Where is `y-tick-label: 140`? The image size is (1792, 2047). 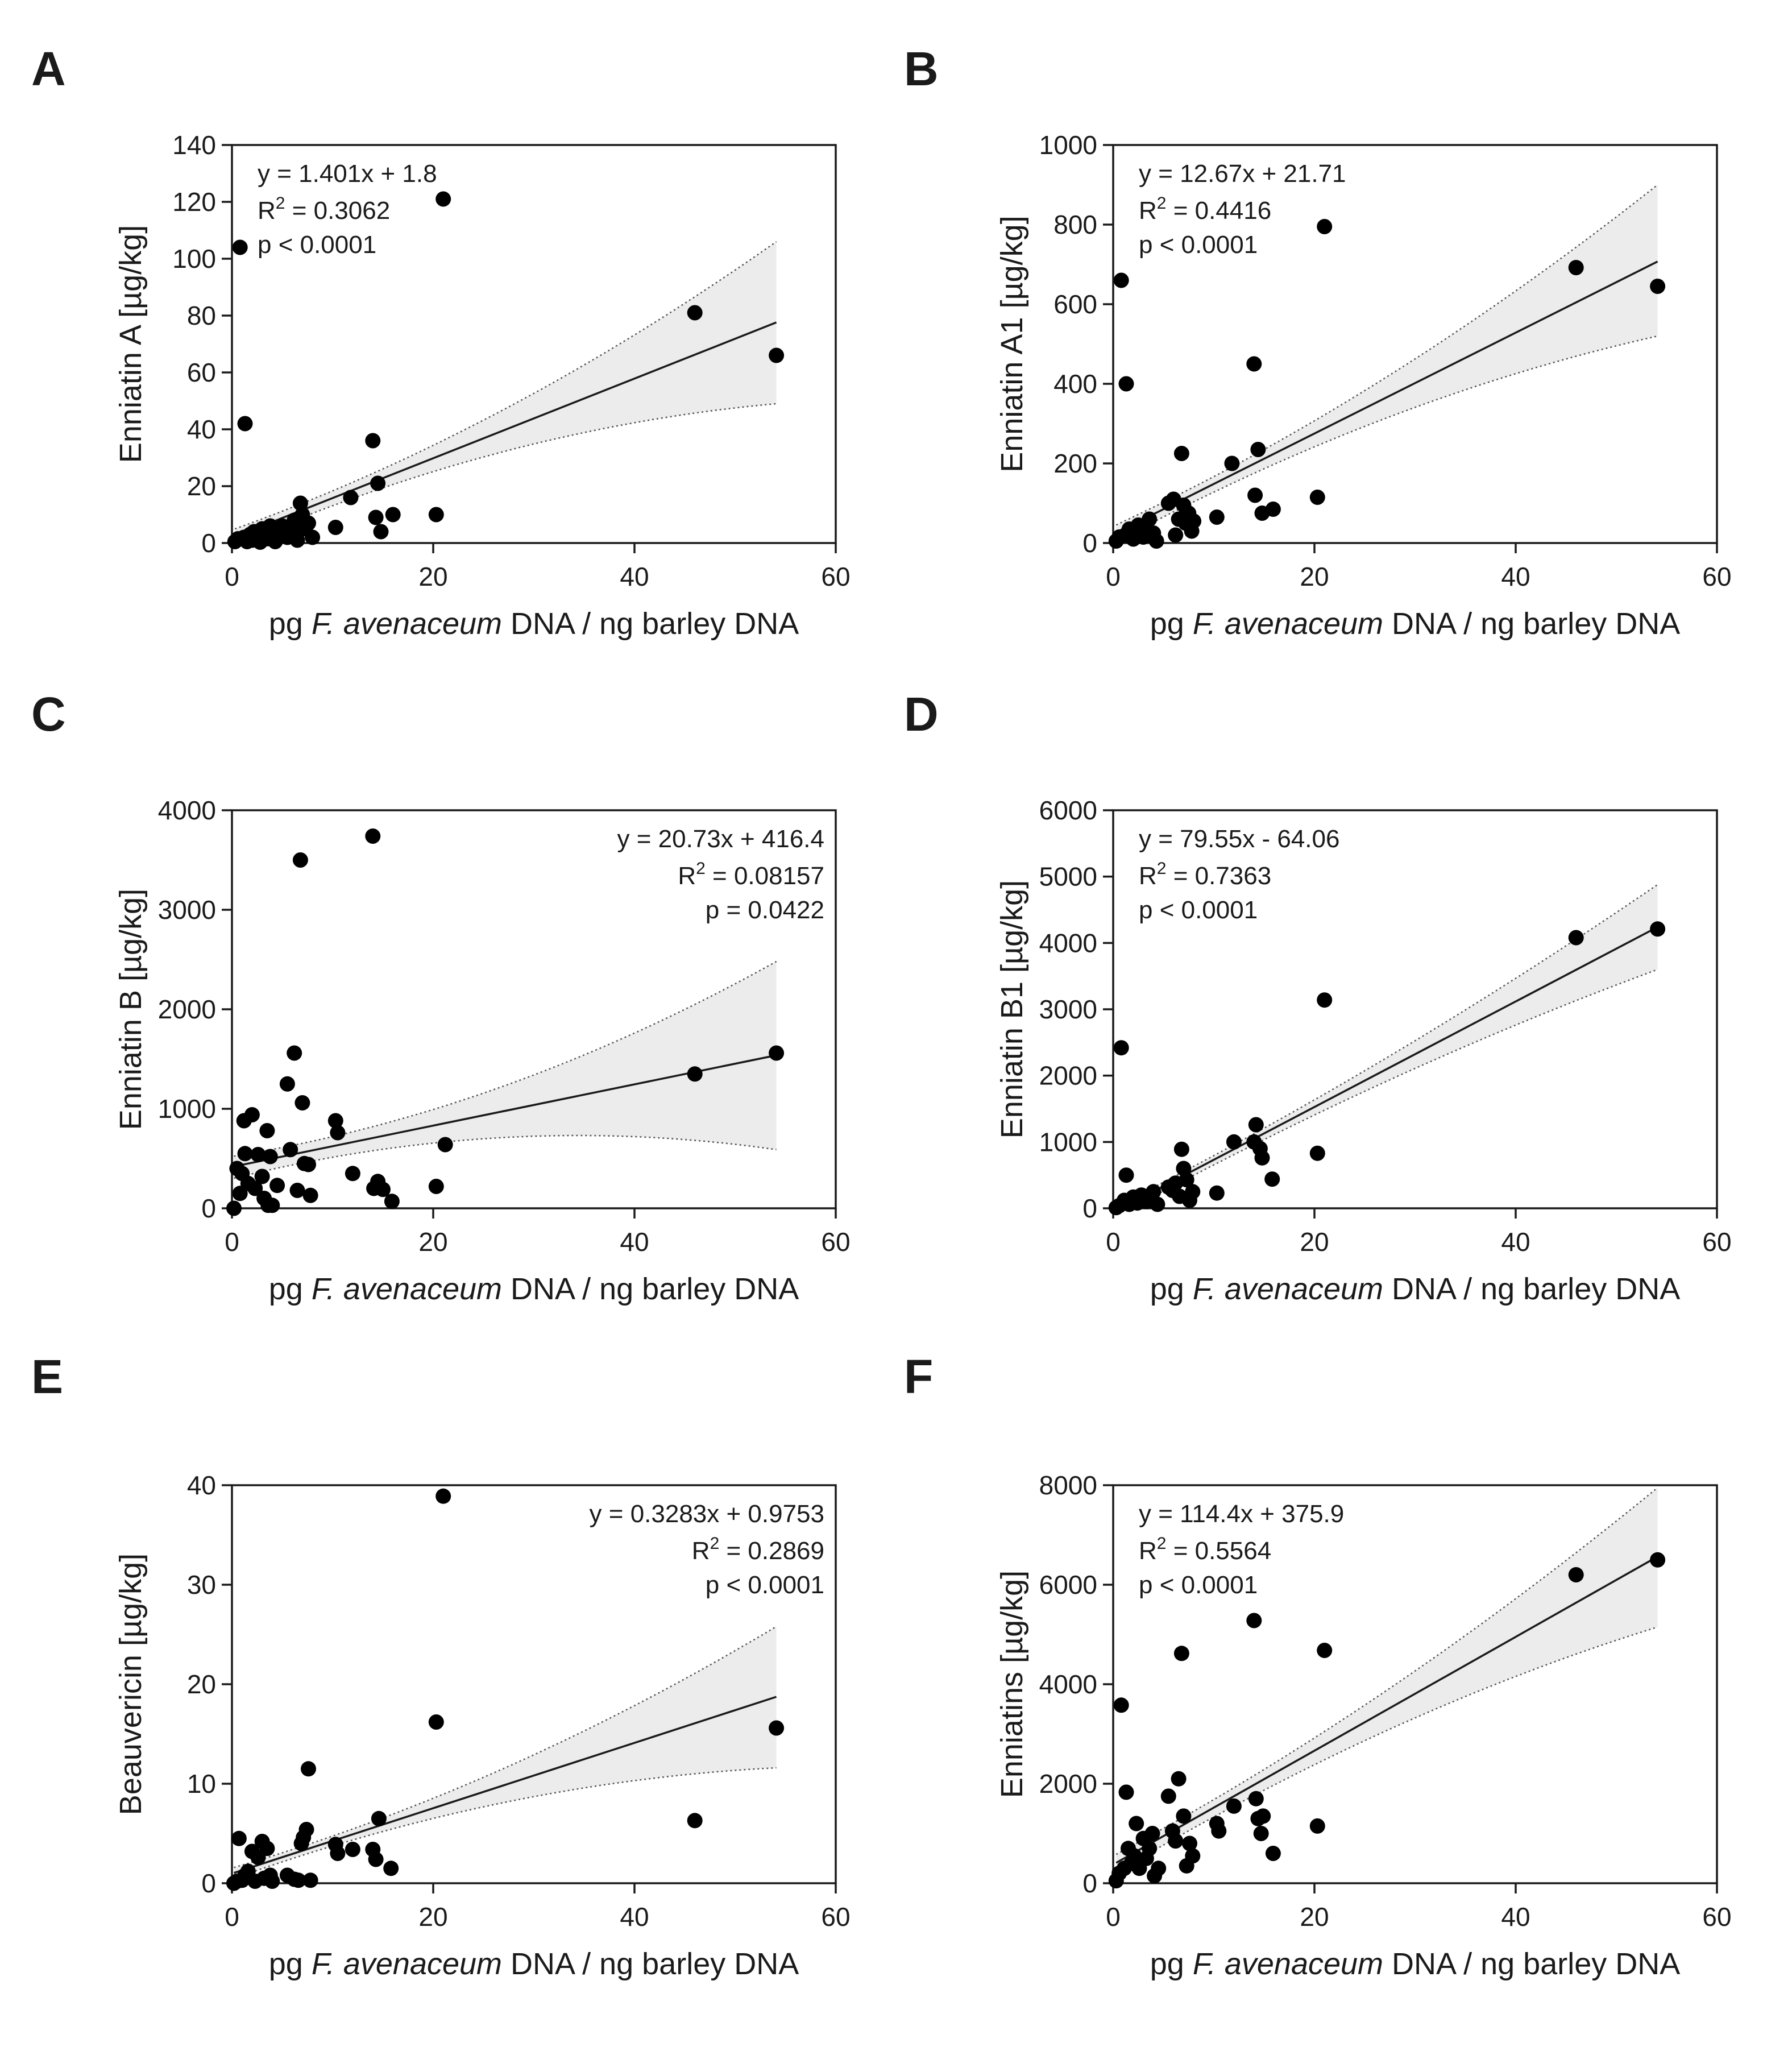
y-tick-label: 140 is located at coordinates (194, 145).